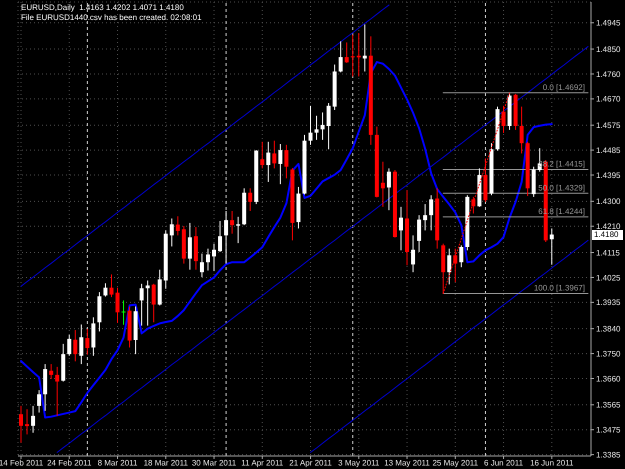 This screenshot has height=469, width=625. I want to click on y-tick-label: 1.4115, so click(608, 253).